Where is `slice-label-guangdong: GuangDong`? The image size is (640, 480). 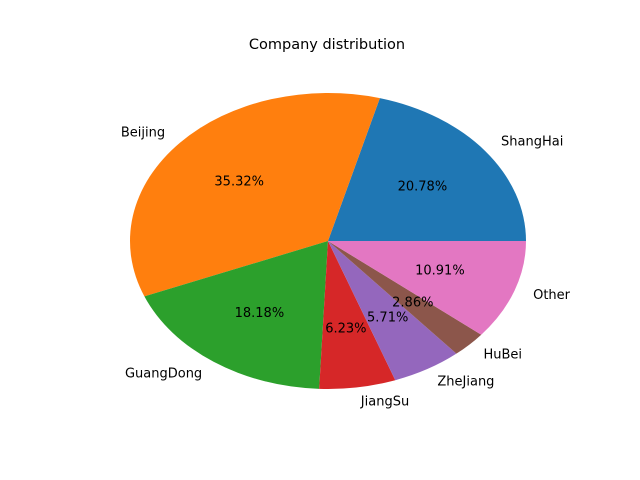 slice-label-guangdong: GuangDong is located at coordinates (163, 373).